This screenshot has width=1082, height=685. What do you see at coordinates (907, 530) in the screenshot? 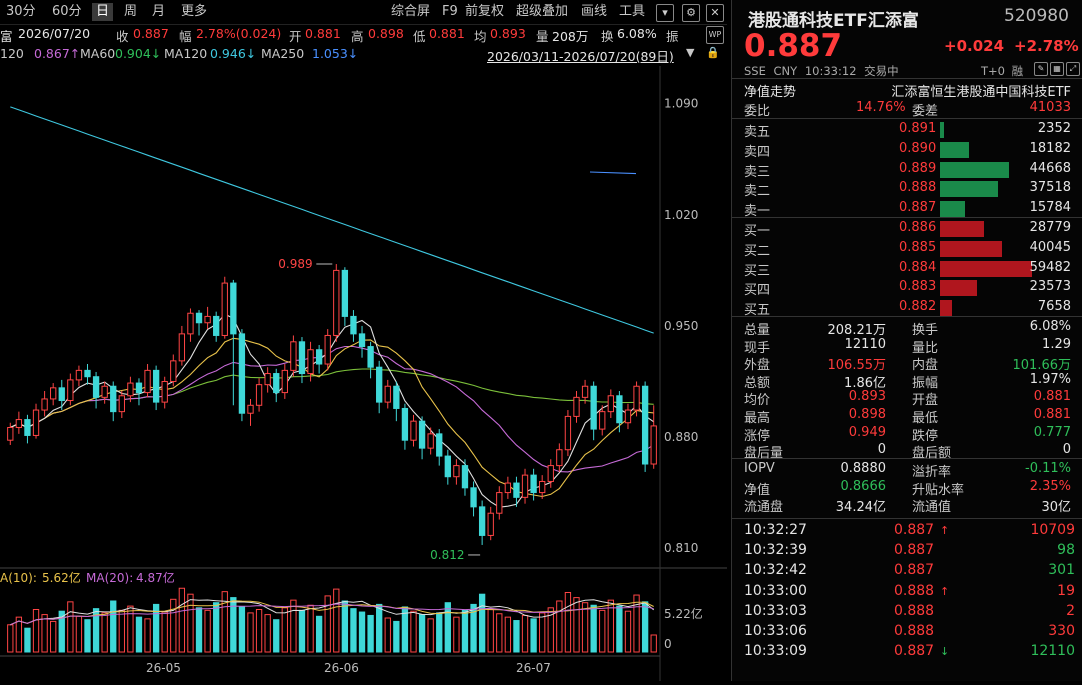
I see `tick-row: 10:32:27 0.887 ↑ 10709` at bounding box center [907, 530].